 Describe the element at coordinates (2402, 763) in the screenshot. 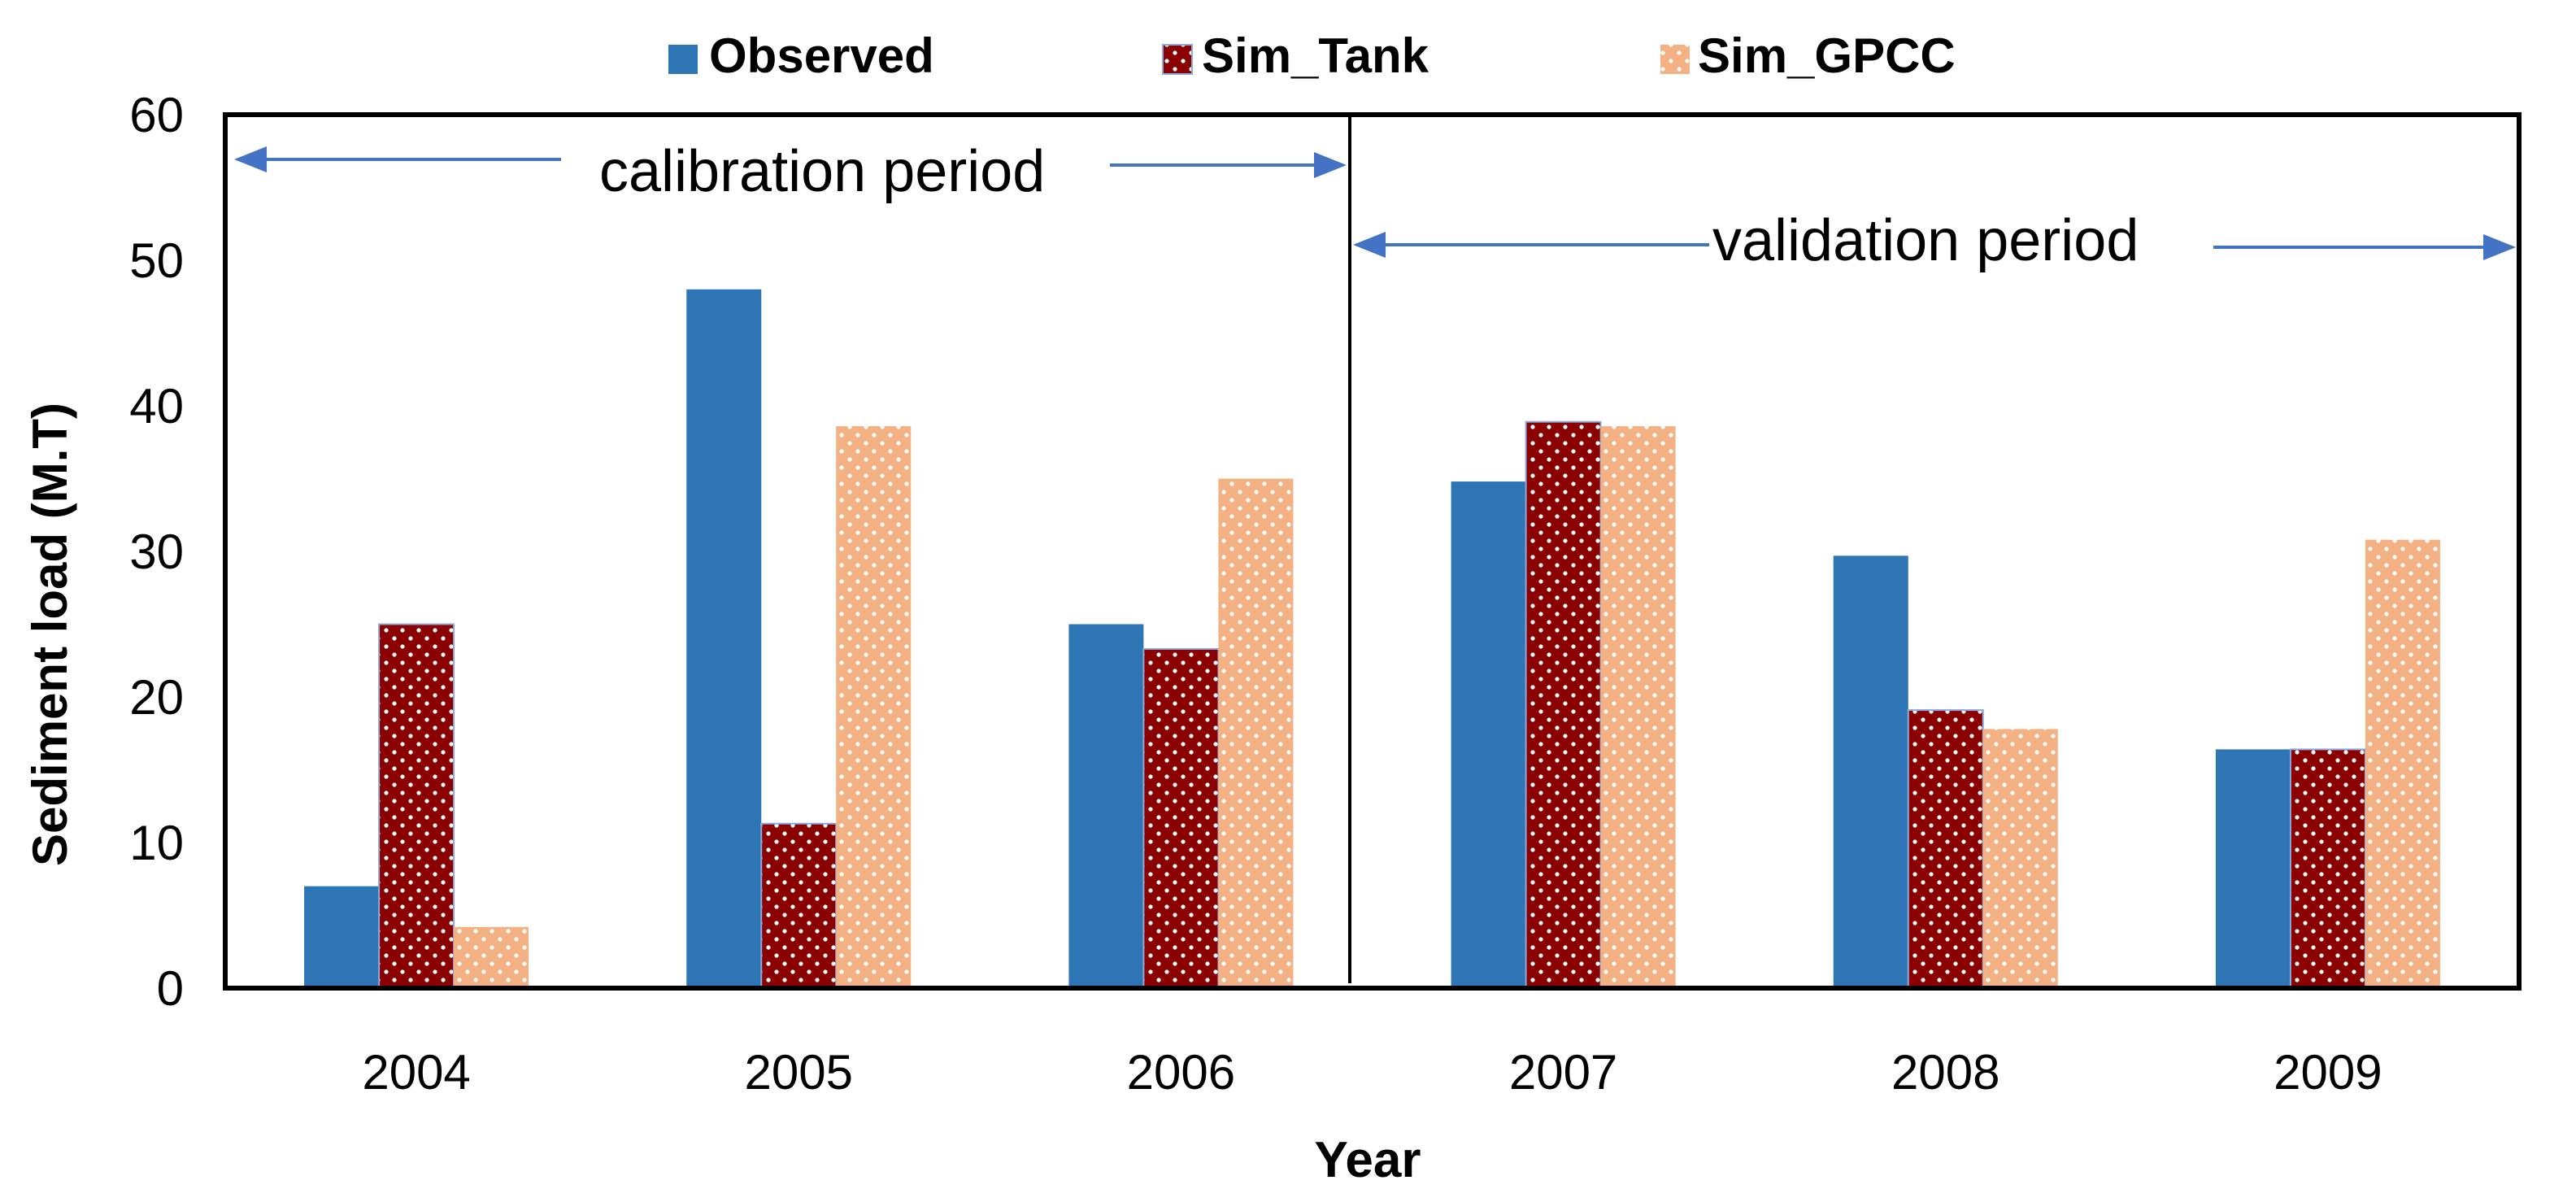

I see `bar-sim-gpcc-2009` at that location.